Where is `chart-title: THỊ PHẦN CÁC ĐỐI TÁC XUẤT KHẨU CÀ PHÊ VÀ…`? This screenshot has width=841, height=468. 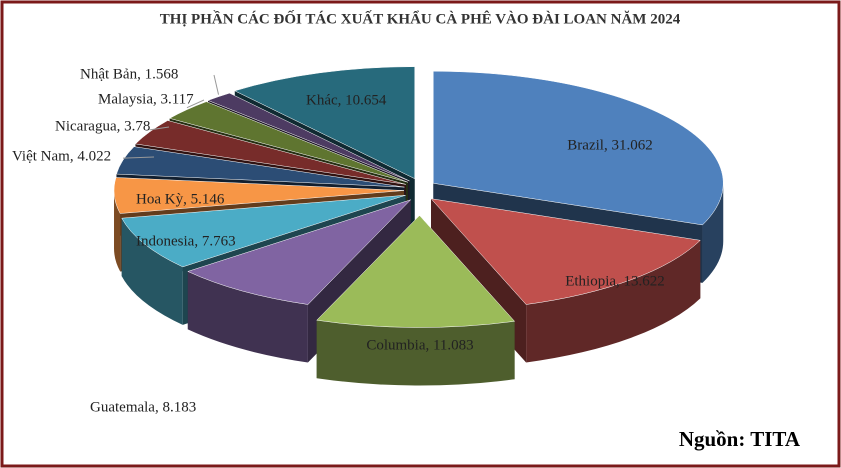 chart-title: THỊ PHẦN CÁC ĐỐI TÁC XUẤT KHẨU CÀ PHÊ VÀ… is located at coordinates (420, 18).